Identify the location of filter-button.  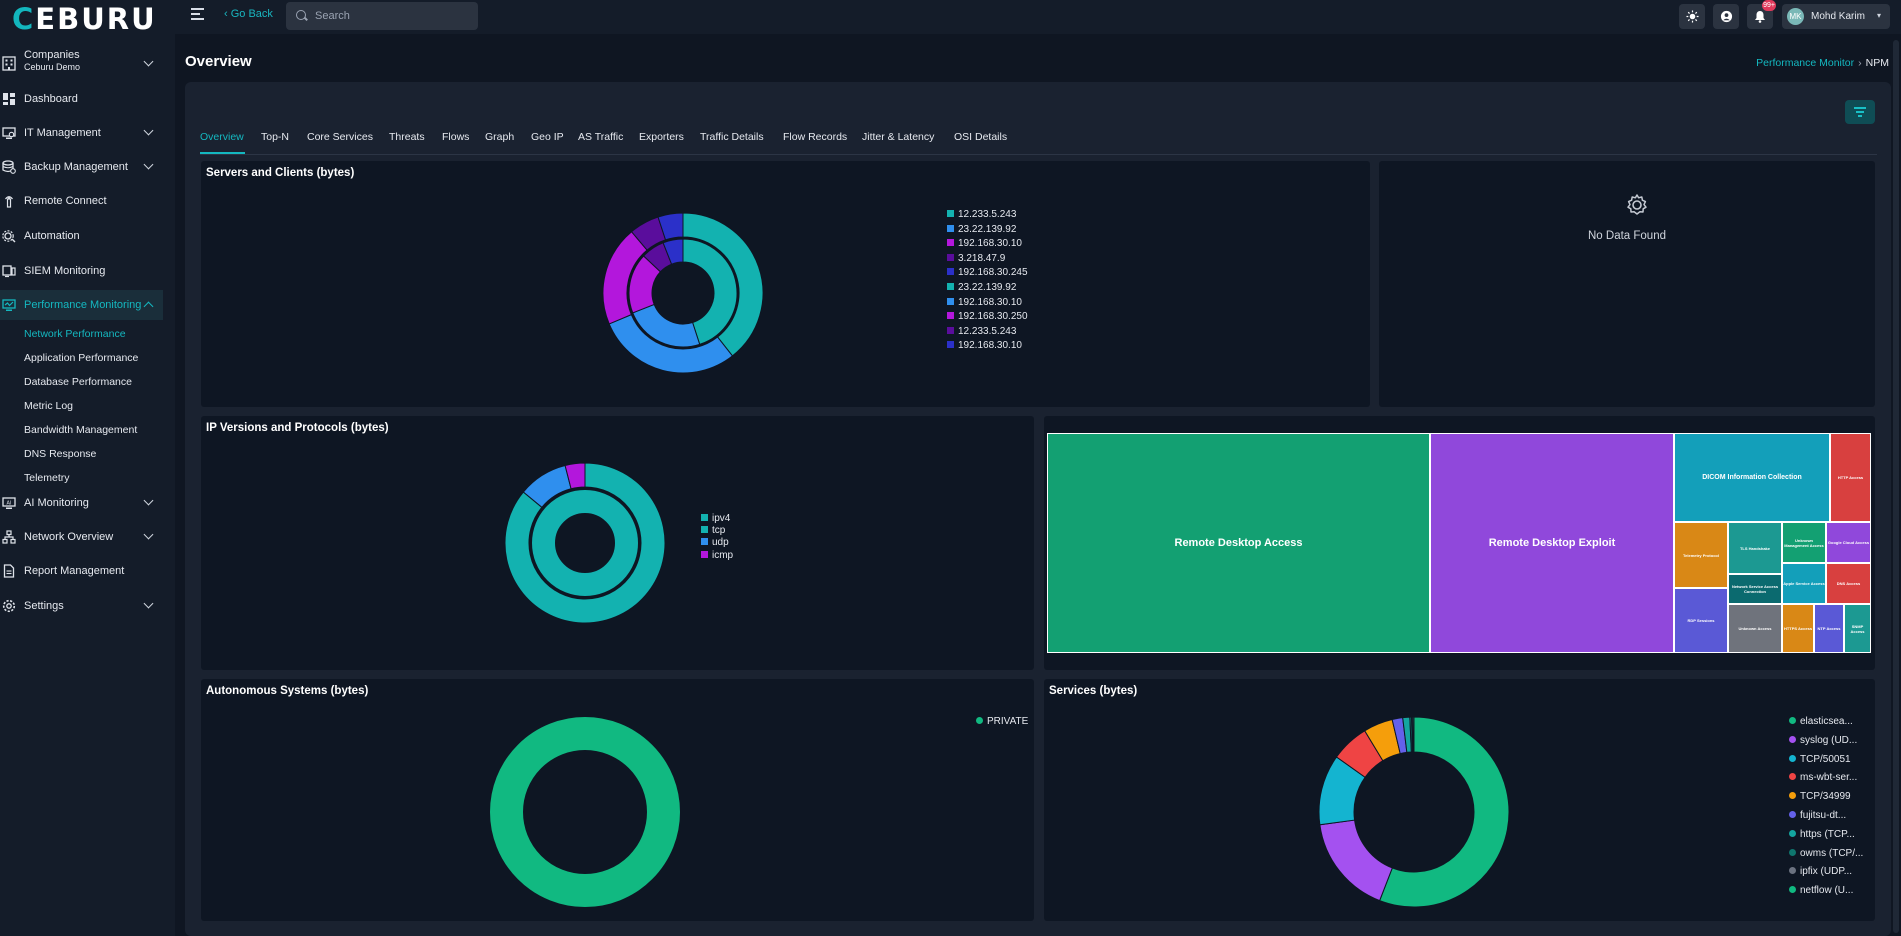
(1860, 112).